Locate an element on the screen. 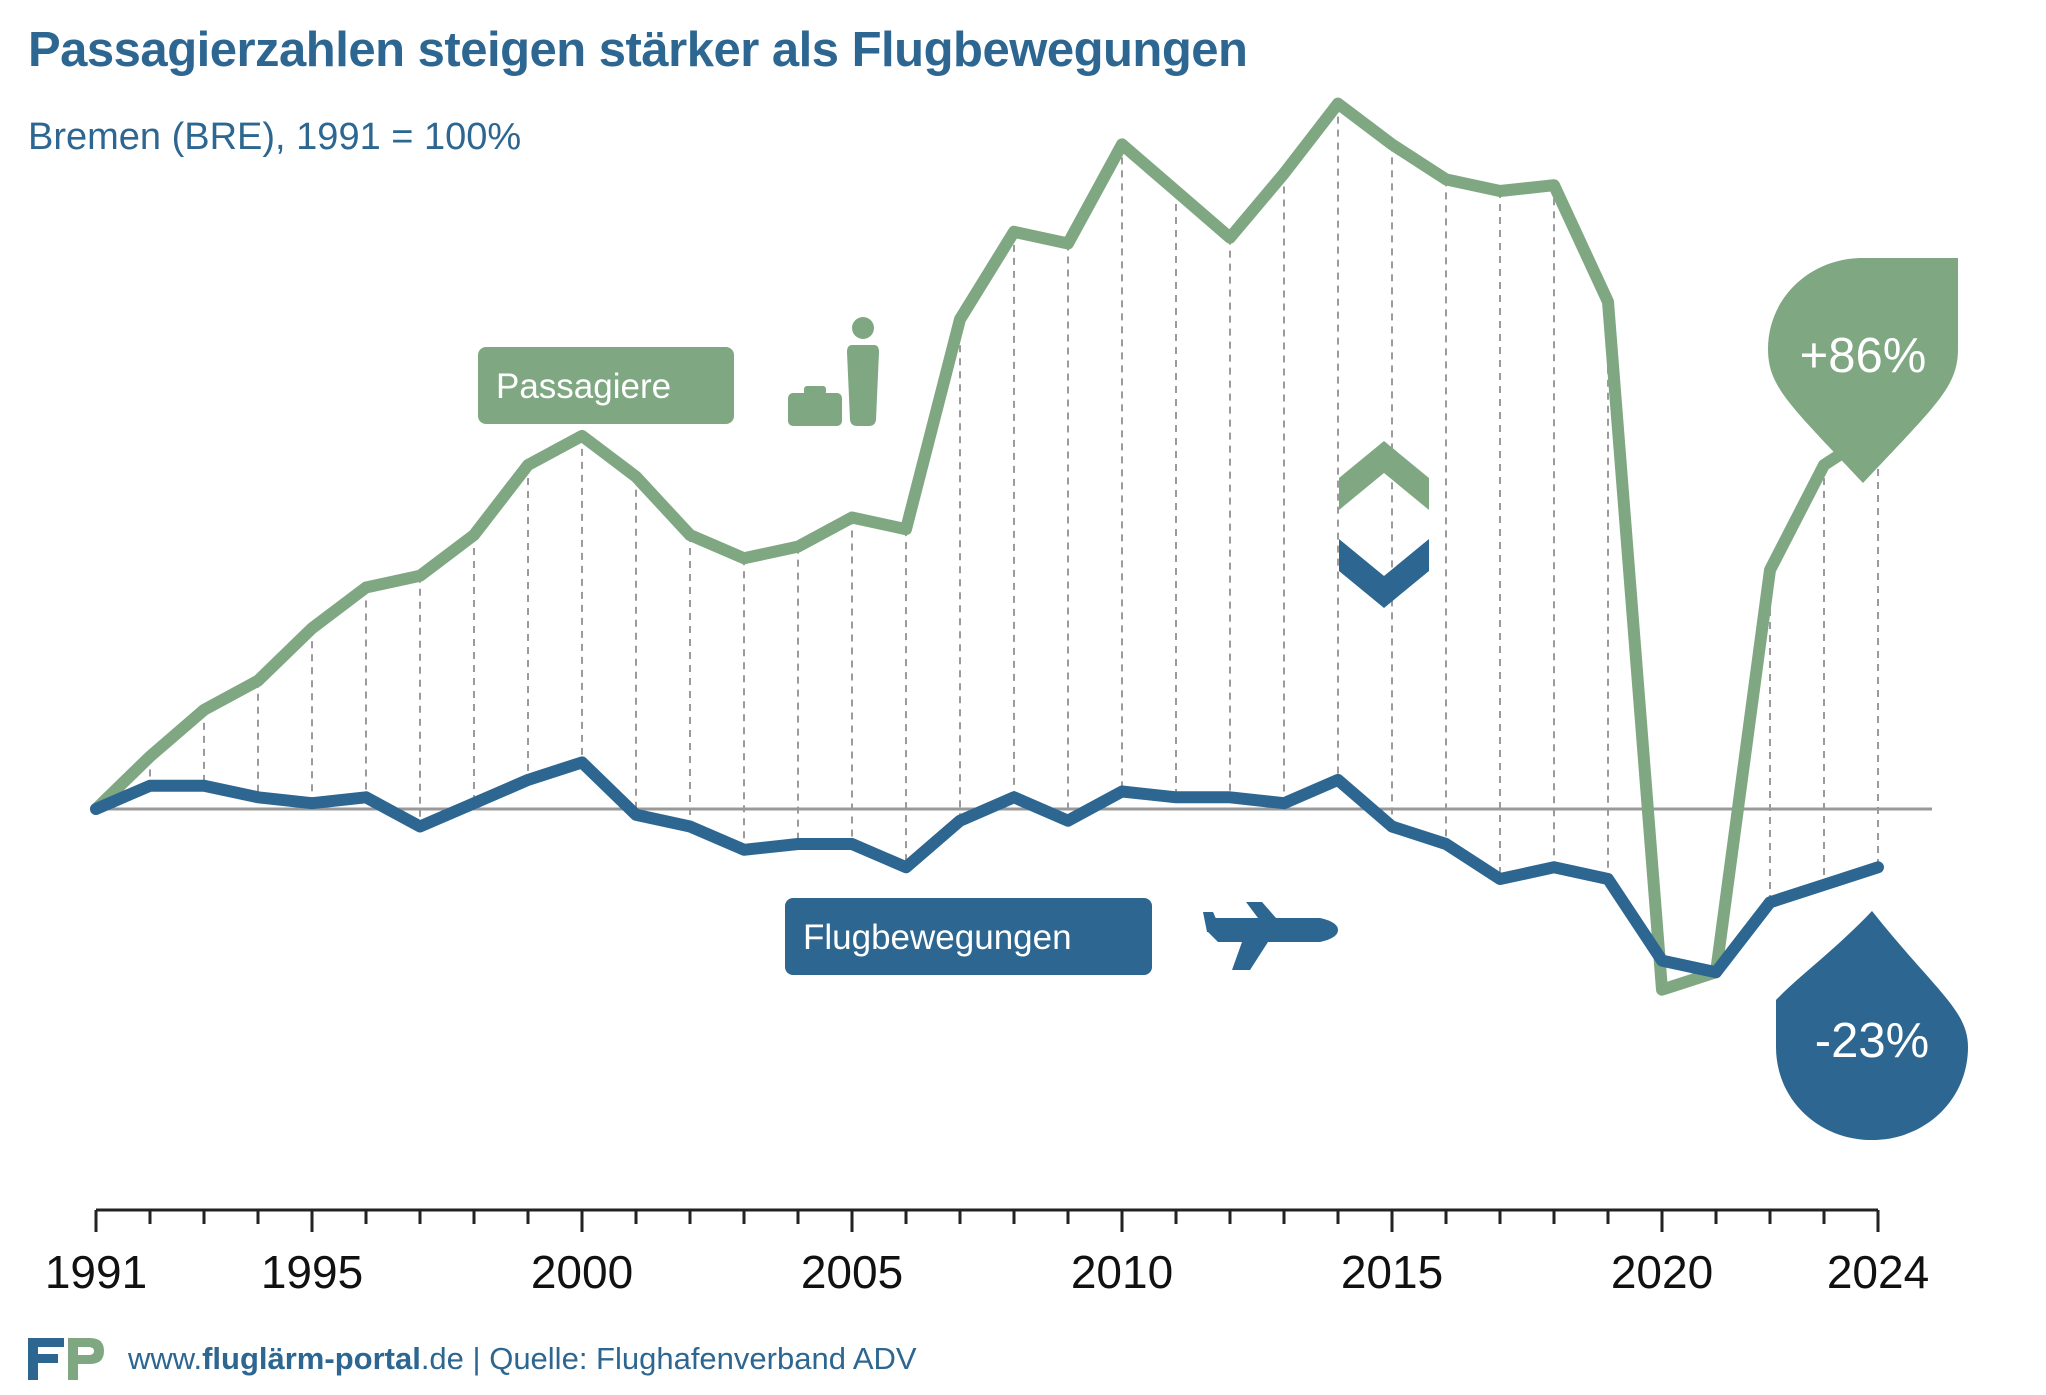 The image size is (2046, 1395). fp-logo-icon is located at coordinates (66, 1359).